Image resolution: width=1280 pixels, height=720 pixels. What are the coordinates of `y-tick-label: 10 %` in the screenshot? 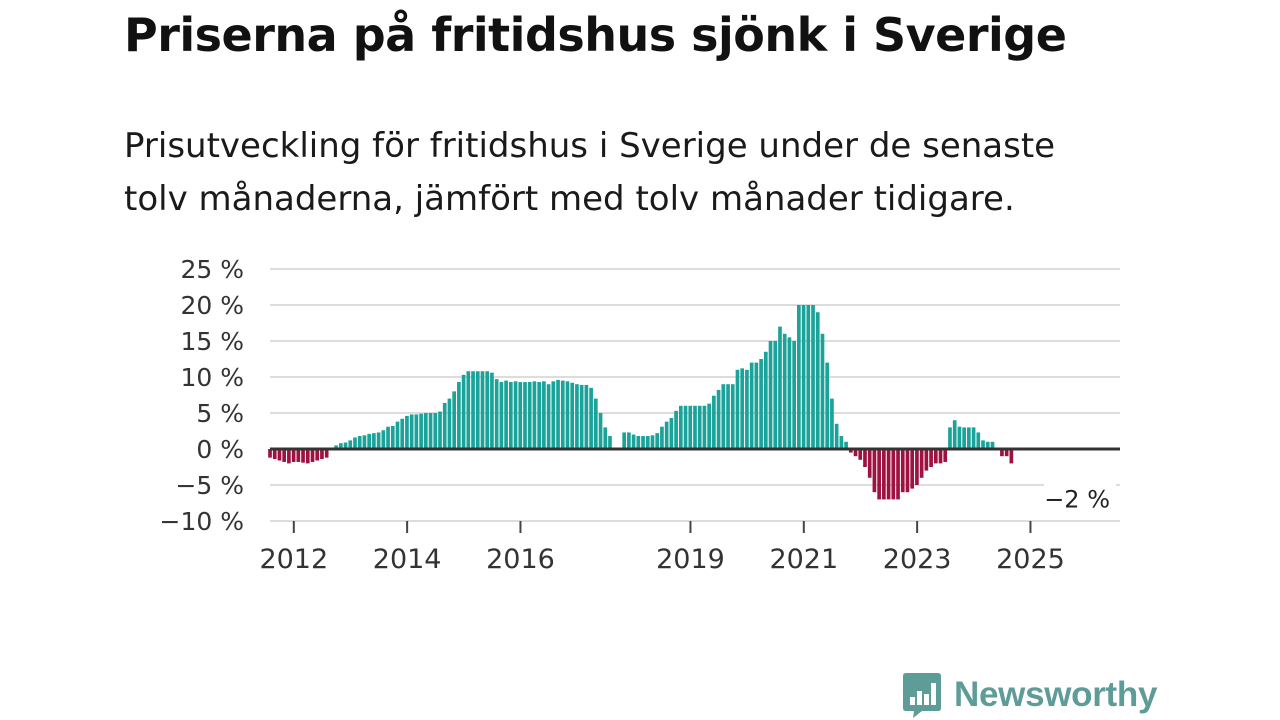 It's located at (212, 377).